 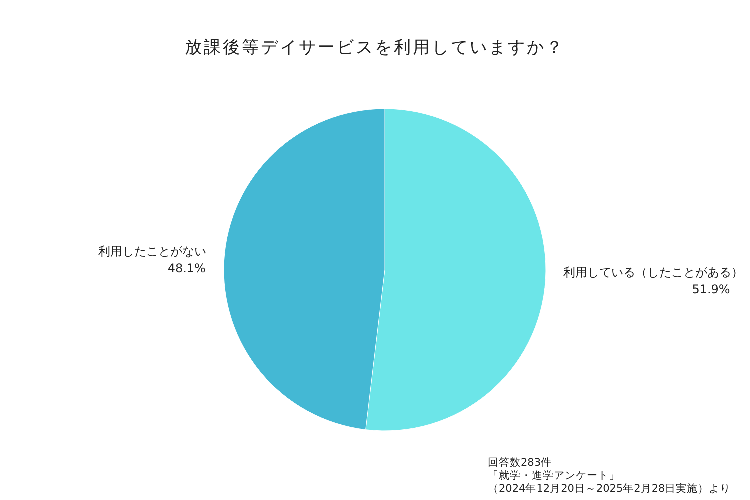 What do you see at coordinates (520, 463) in the screenshot?
I see `annotation: 回答数283件` at bounding box center [520, 463].